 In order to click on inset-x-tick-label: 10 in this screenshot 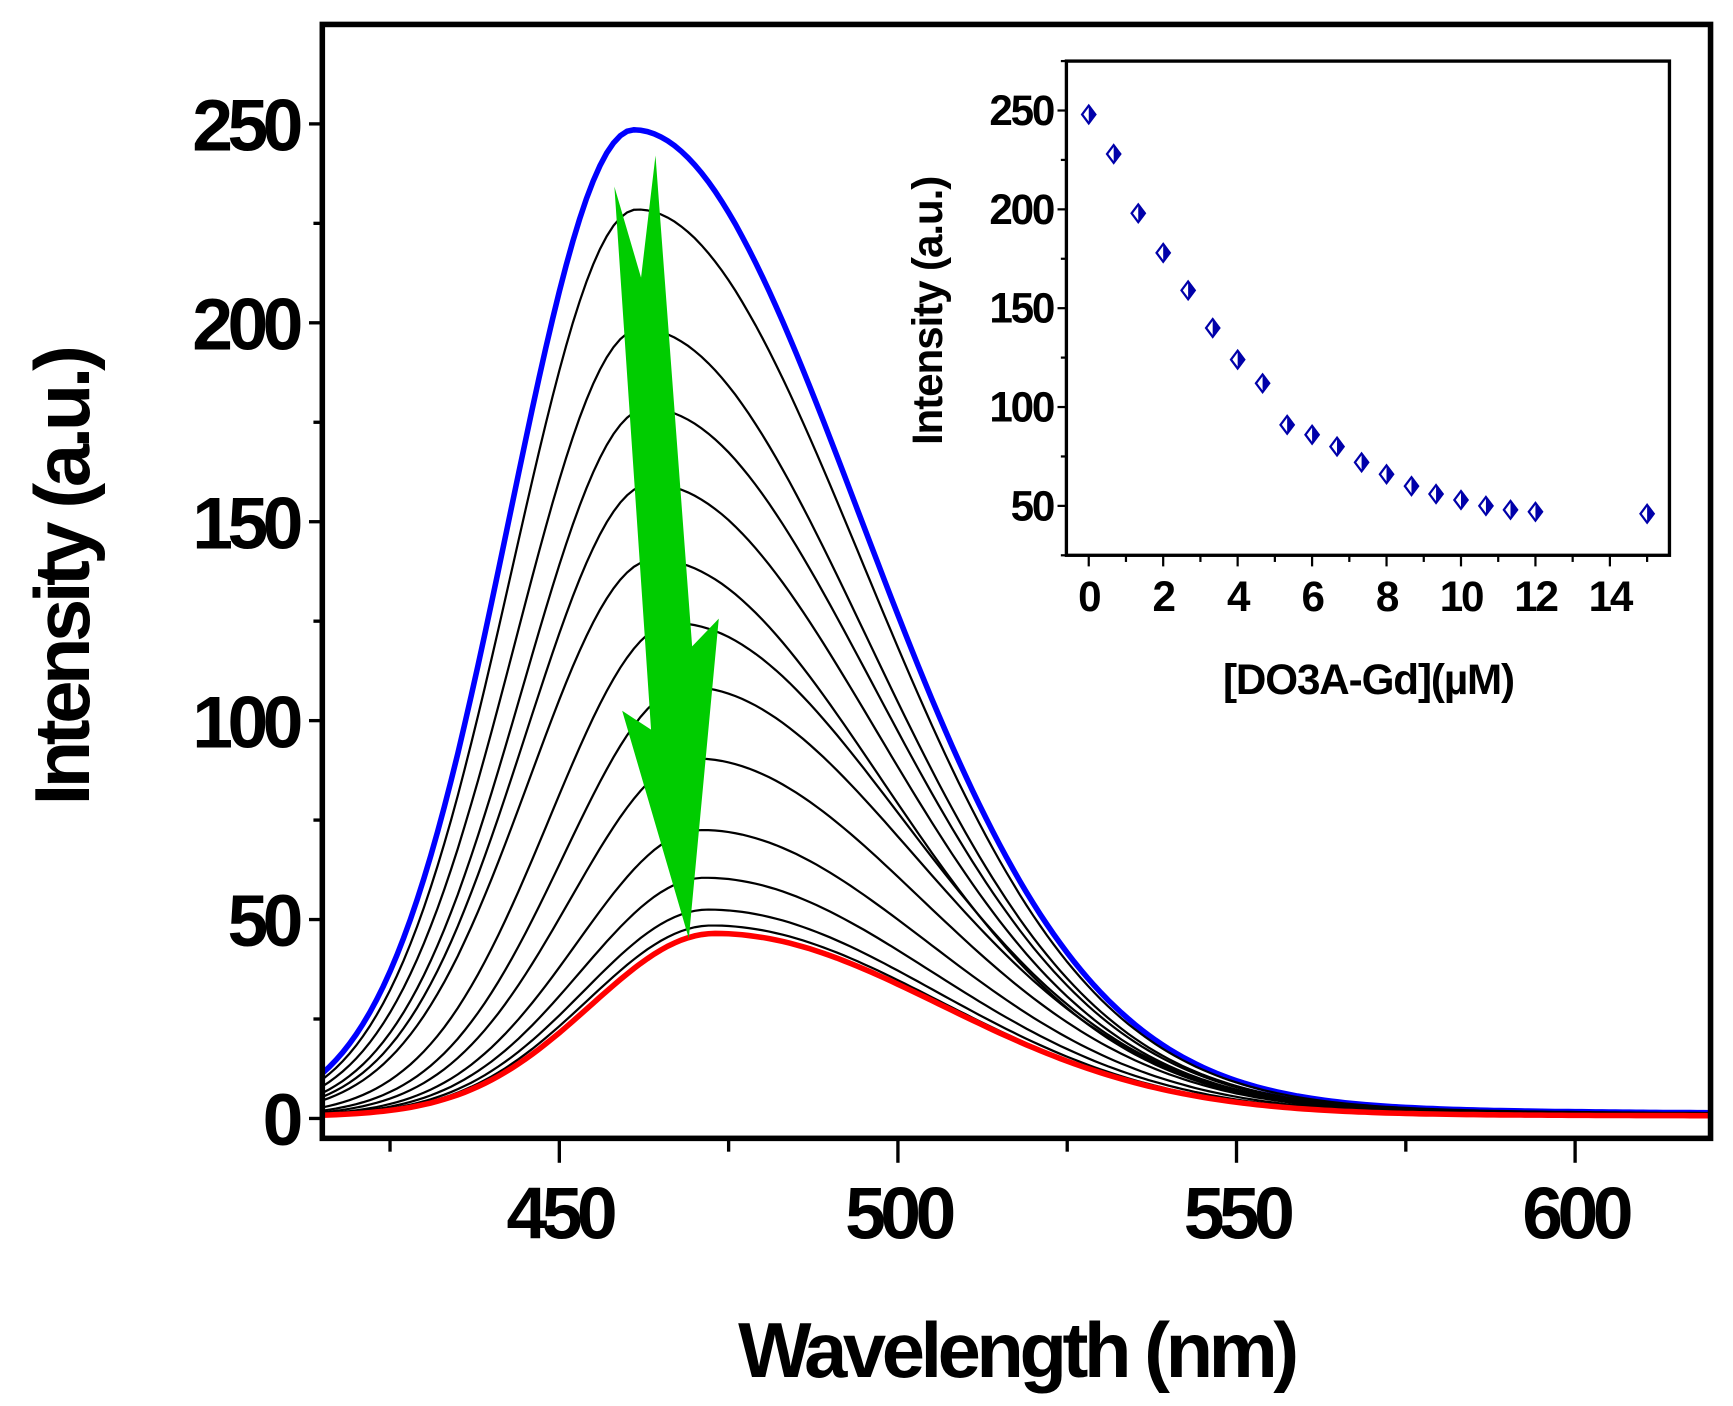, I will do `click(1461, 596)`.